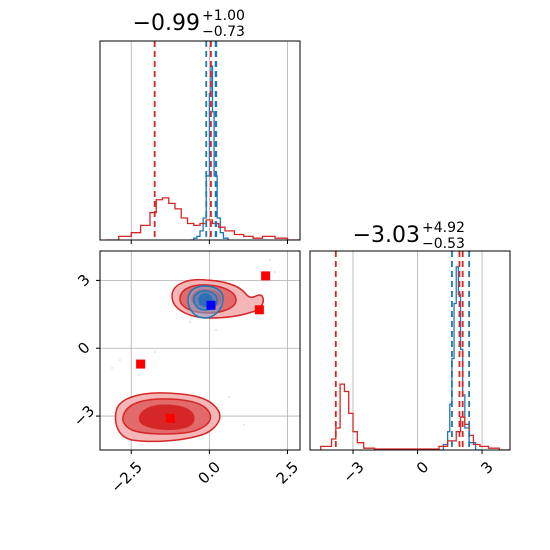 The image size is (550, 550). What do you see at coordinates (422, 467) in the screenshot?
I see `x-tick-label: 0` at bounding box center [422, 467].